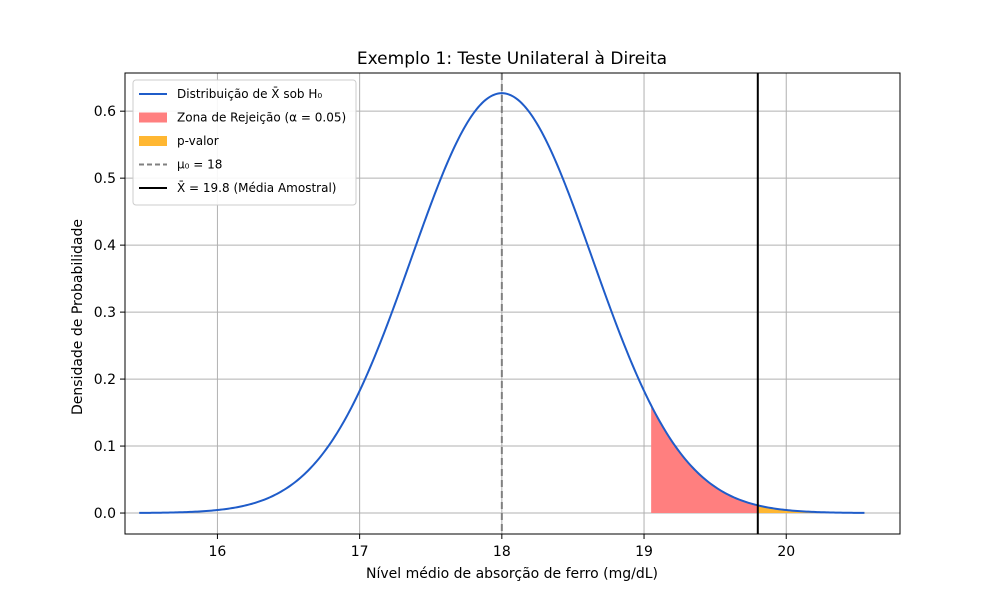 This screenshot has width=1000, height=600. Describe the element at coordinates (105, 380) in the screenshot. I see `y-tick-label: 0.2` at that location.